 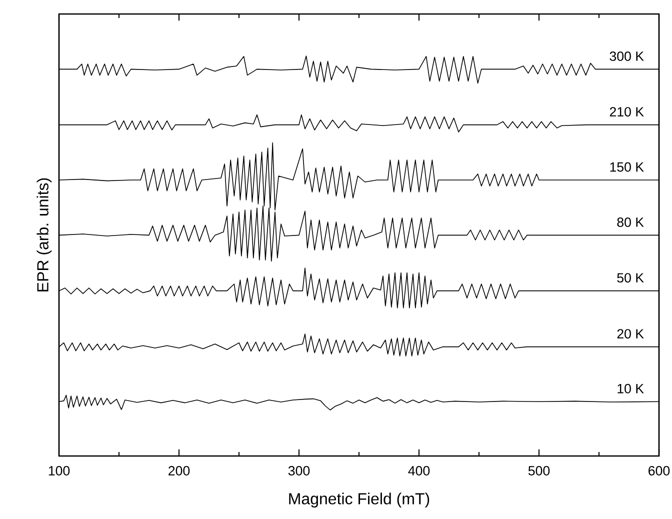 I want to click on x-tick-label: 600, so click(x=659, y=471).